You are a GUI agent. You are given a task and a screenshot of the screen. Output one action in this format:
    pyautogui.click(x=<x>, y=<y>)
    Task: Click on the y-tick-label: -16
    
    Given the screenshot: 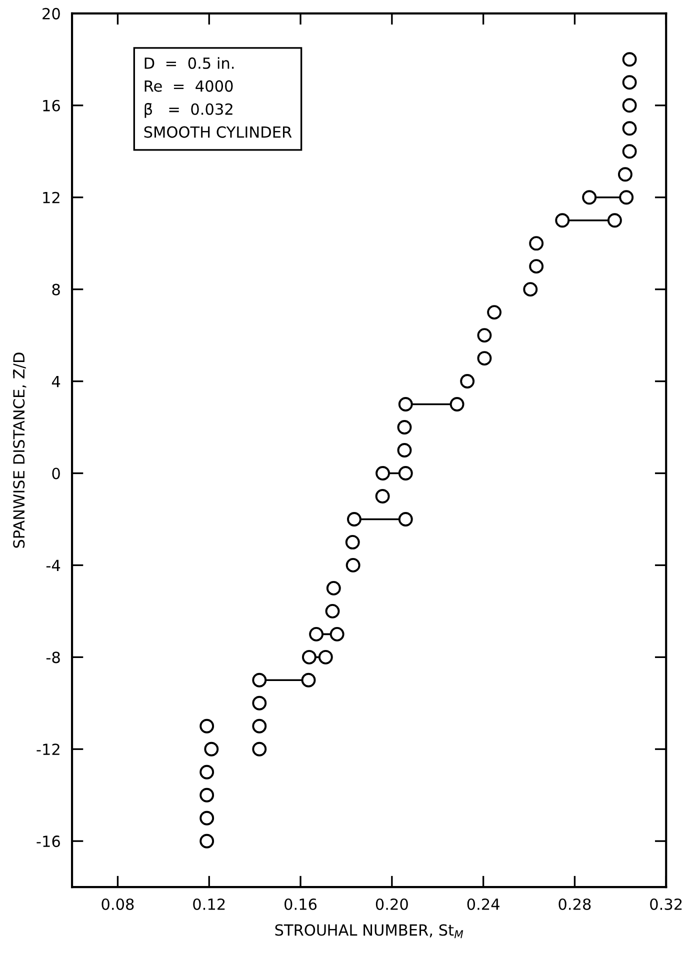 What is the action you would take?
    pyautogui.click(x=48, y=842)
    